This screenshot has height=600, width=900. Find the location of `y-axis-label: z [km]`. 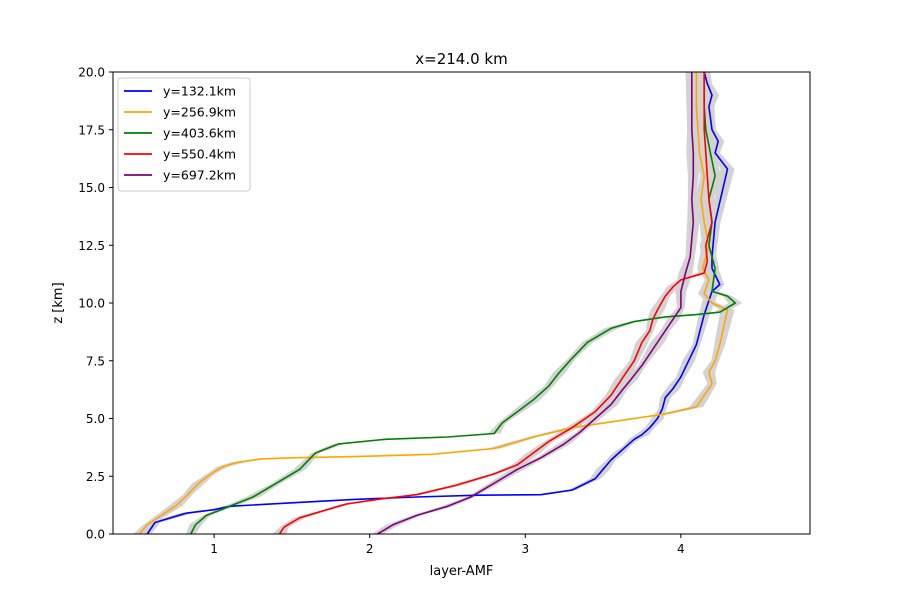

y-axis-label: z [km] is located at coordinates (58, 302).